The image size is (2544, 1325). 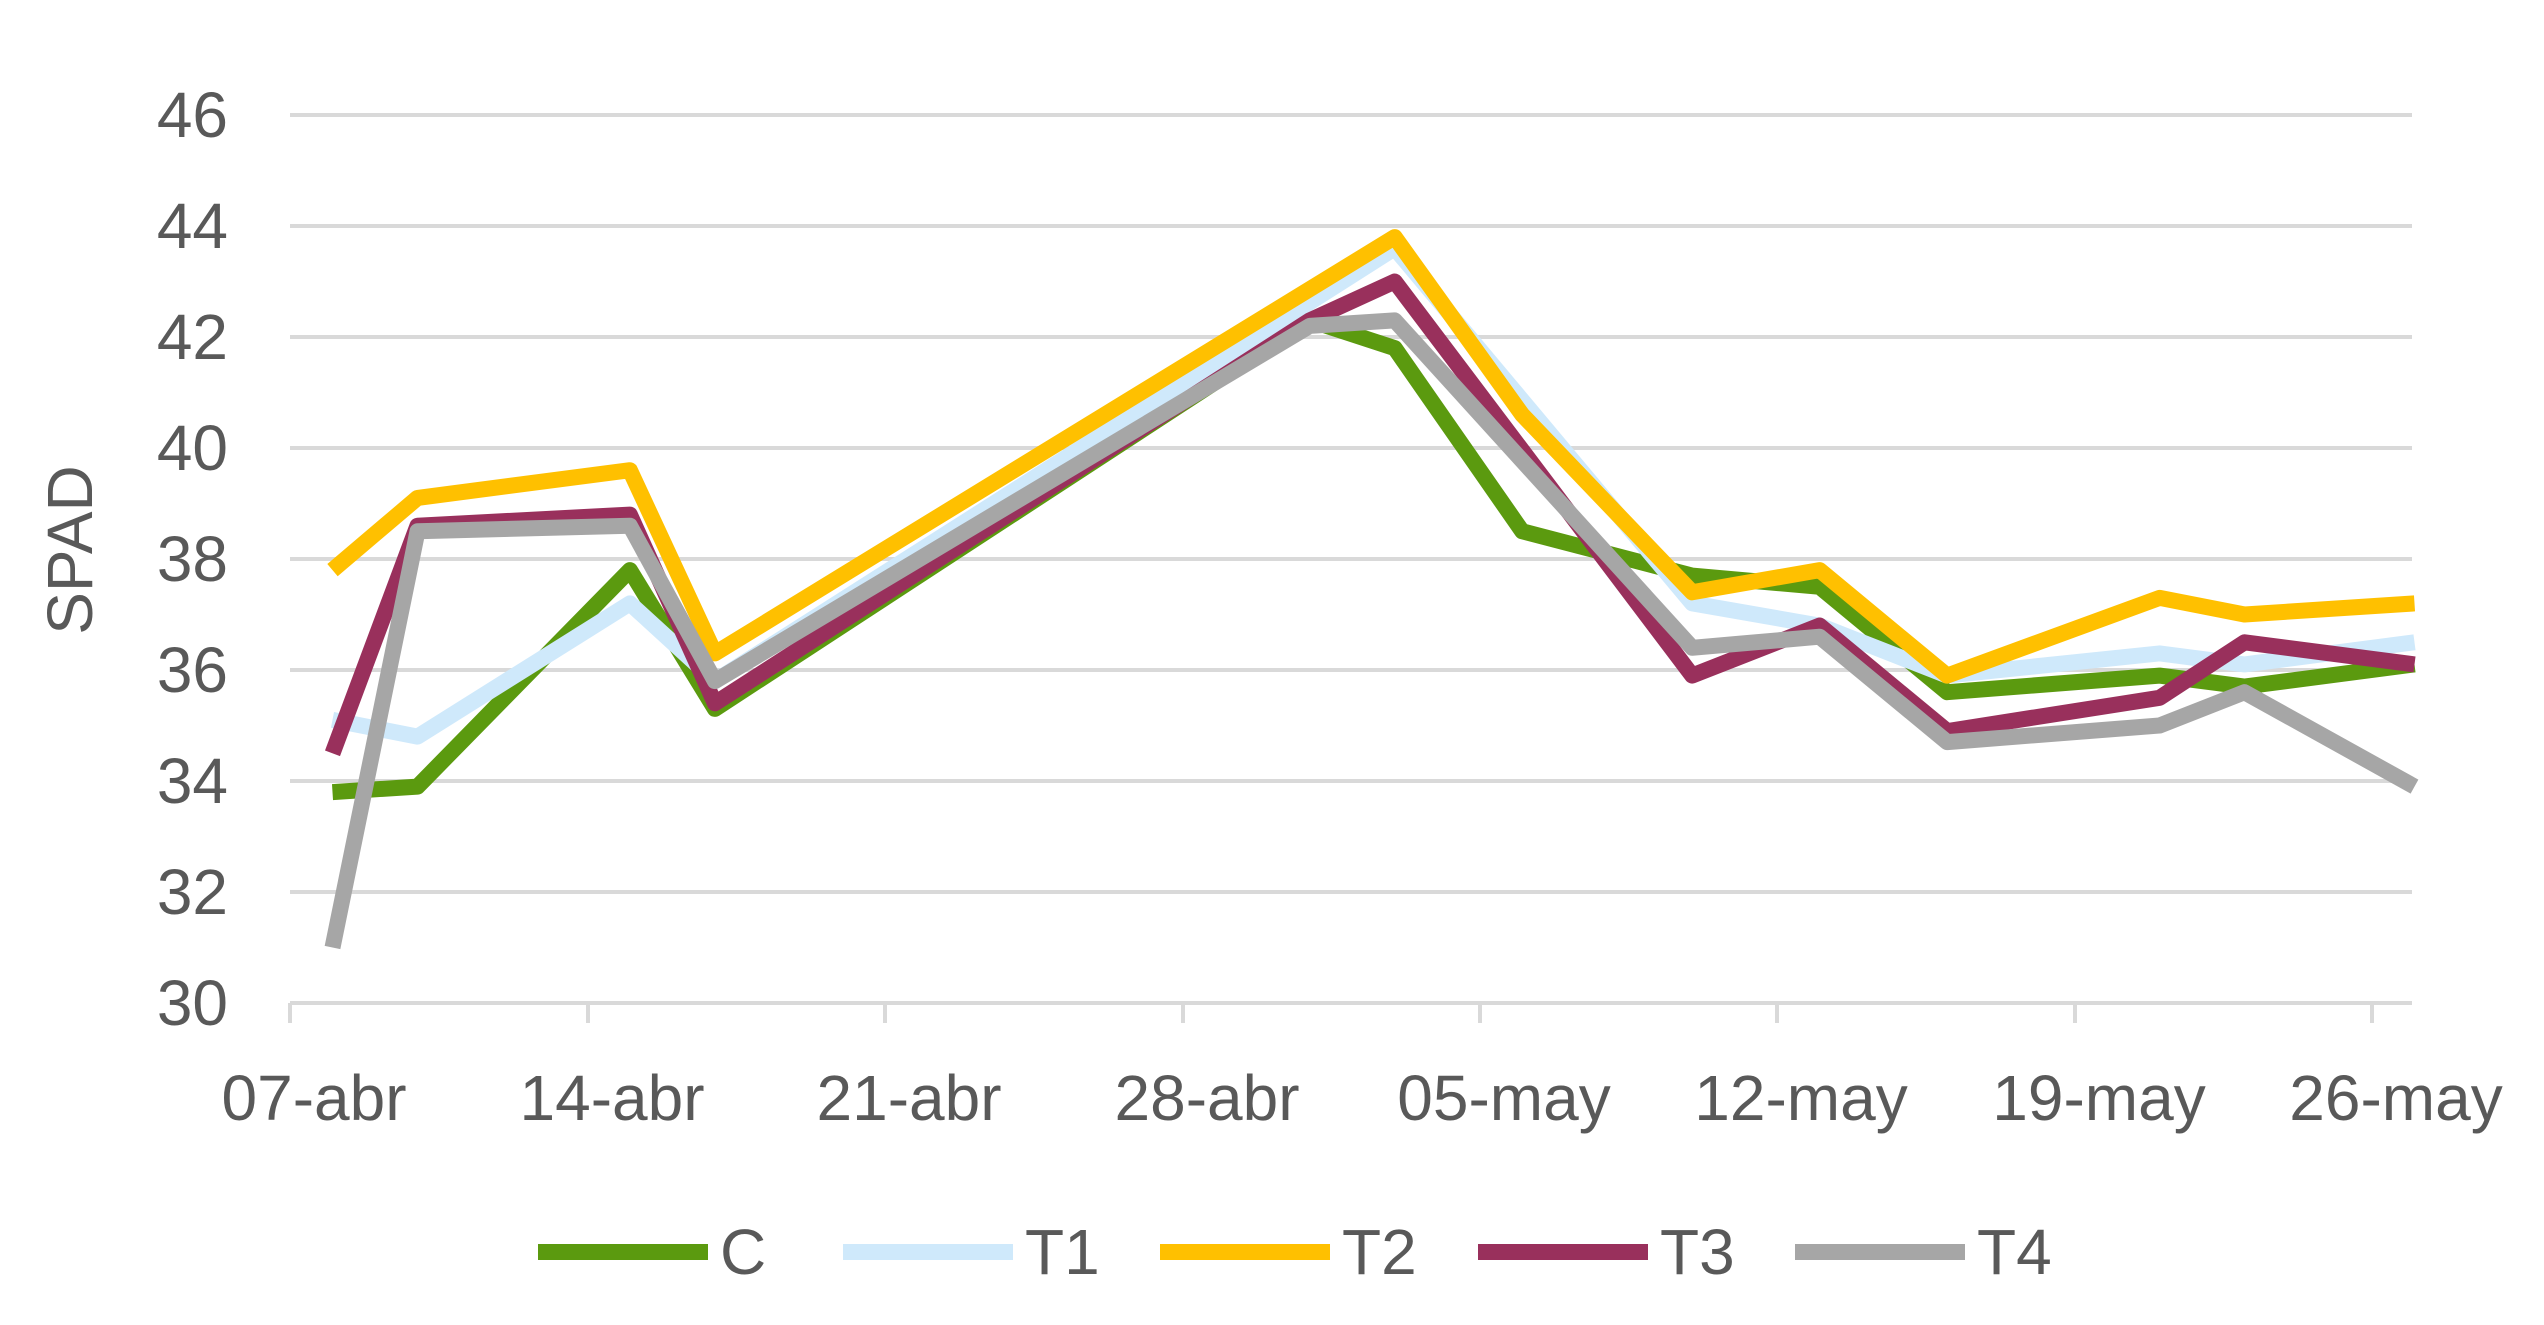 What do you see at coordinates (1697, 1252) in the screenshot?
I see `legend-label-t3: T3` at bounding box center [1697, 1252].